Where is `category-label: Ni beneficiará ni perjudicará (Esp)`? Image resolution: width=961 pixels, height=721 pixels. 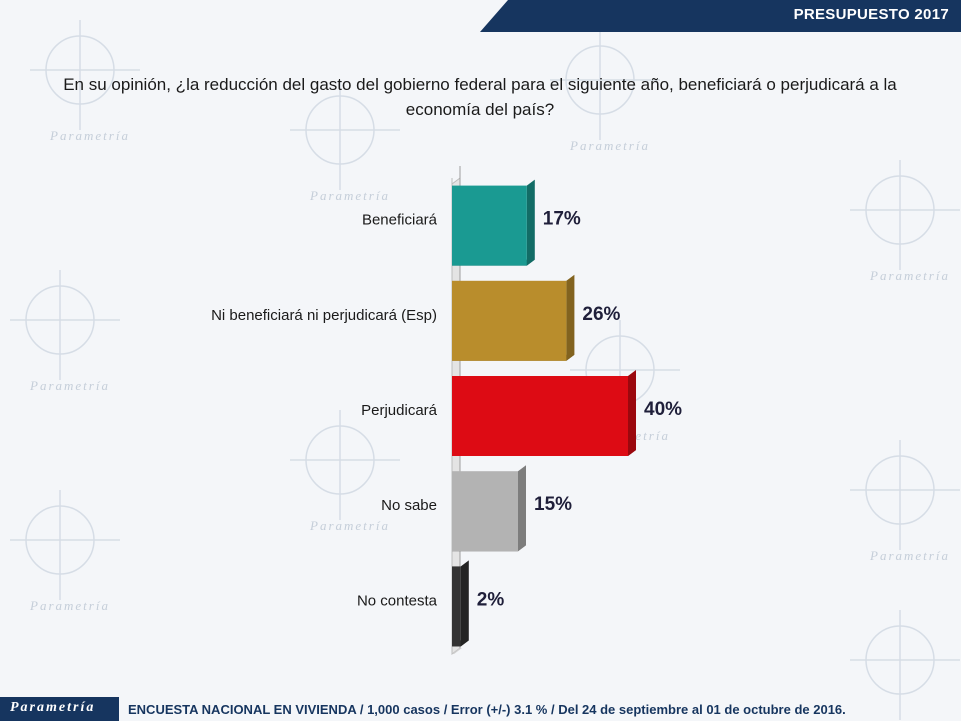 category-label: Ni beneficiará ni perjudicará (Esp) is located at coordinates (324, 315).